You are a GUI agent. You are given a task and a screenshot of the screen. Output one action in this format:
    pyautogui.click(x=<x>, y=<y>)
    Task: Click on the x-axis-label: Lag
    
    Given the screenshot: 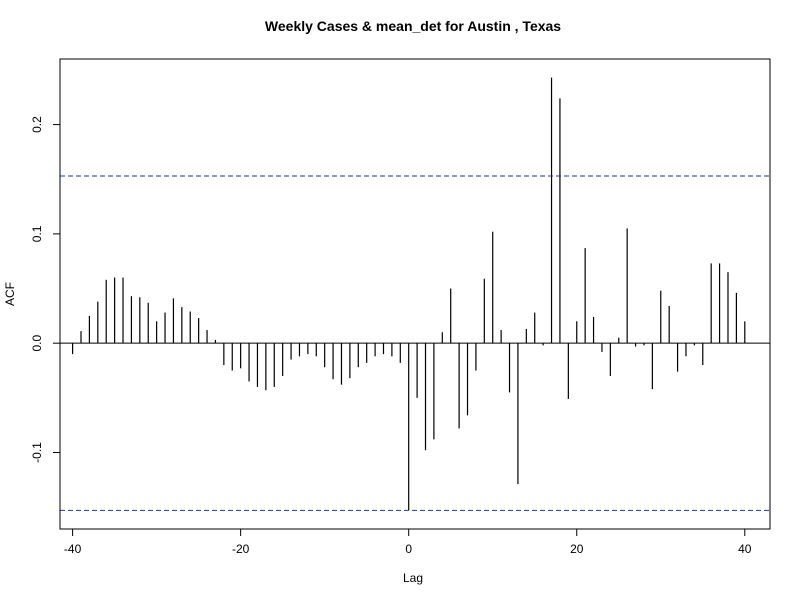 What is the action you would take?
    pyautogui.click(x=413, y=578)
    